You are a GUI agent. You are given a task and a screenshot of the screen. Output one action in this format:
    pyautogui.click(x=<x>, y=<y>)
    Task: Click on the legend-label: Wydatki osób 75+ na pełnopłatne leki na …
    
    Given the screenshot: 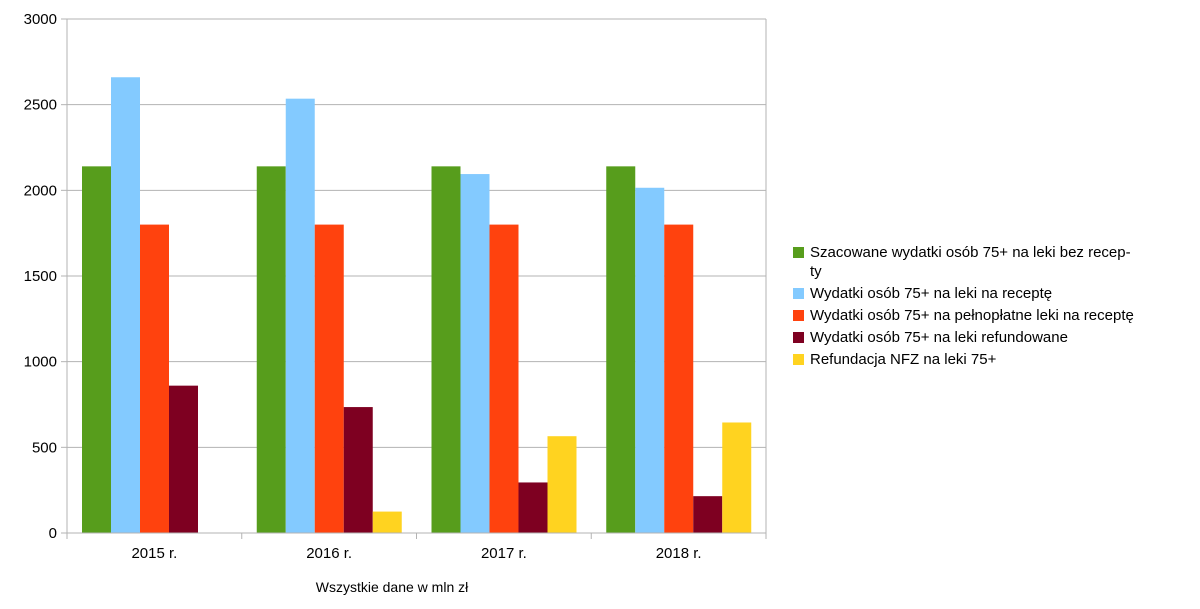 What is the action you would take?
    pyautogui.click(x=991, y=315)
    